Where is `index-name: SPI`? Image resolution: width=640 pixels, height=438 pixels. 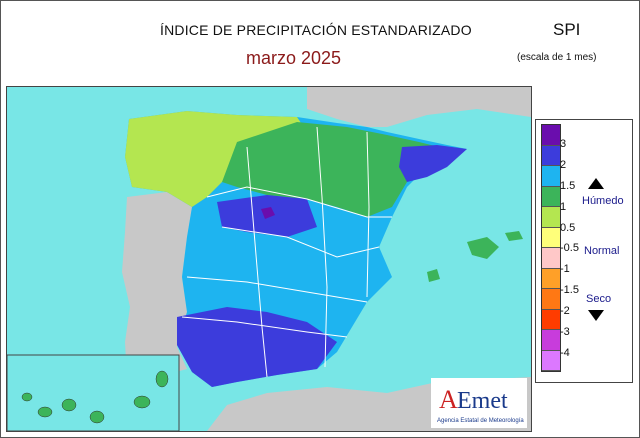
index-name: SPI is located at coordinates (567, 29).